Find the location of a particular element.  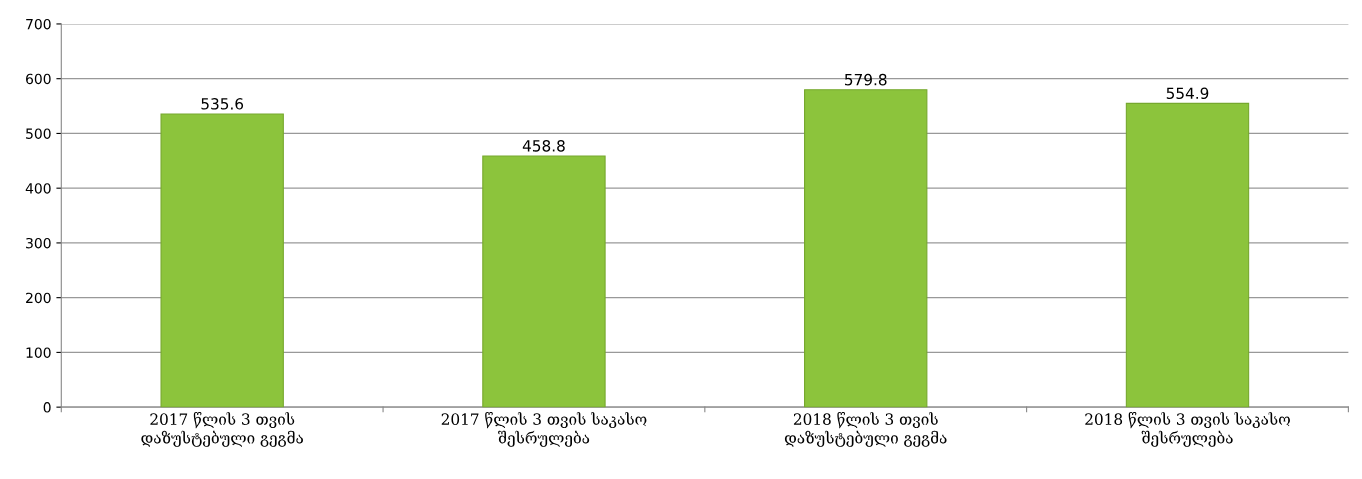

x-tick-label: 2017 წლის 3 თვის საკასო შესრულება is located at coordinates (544, 429).